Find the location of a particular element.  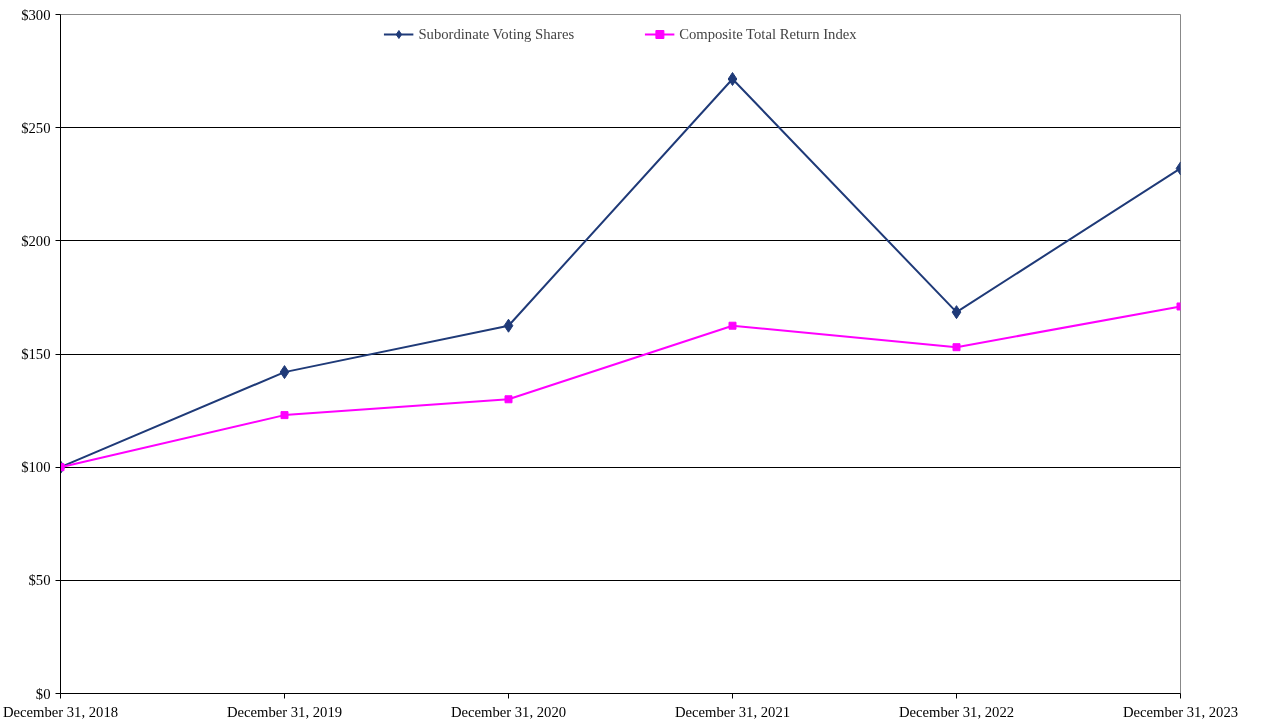

x-tick-label: December 31, 2021 is located at coordinates (732, 711).